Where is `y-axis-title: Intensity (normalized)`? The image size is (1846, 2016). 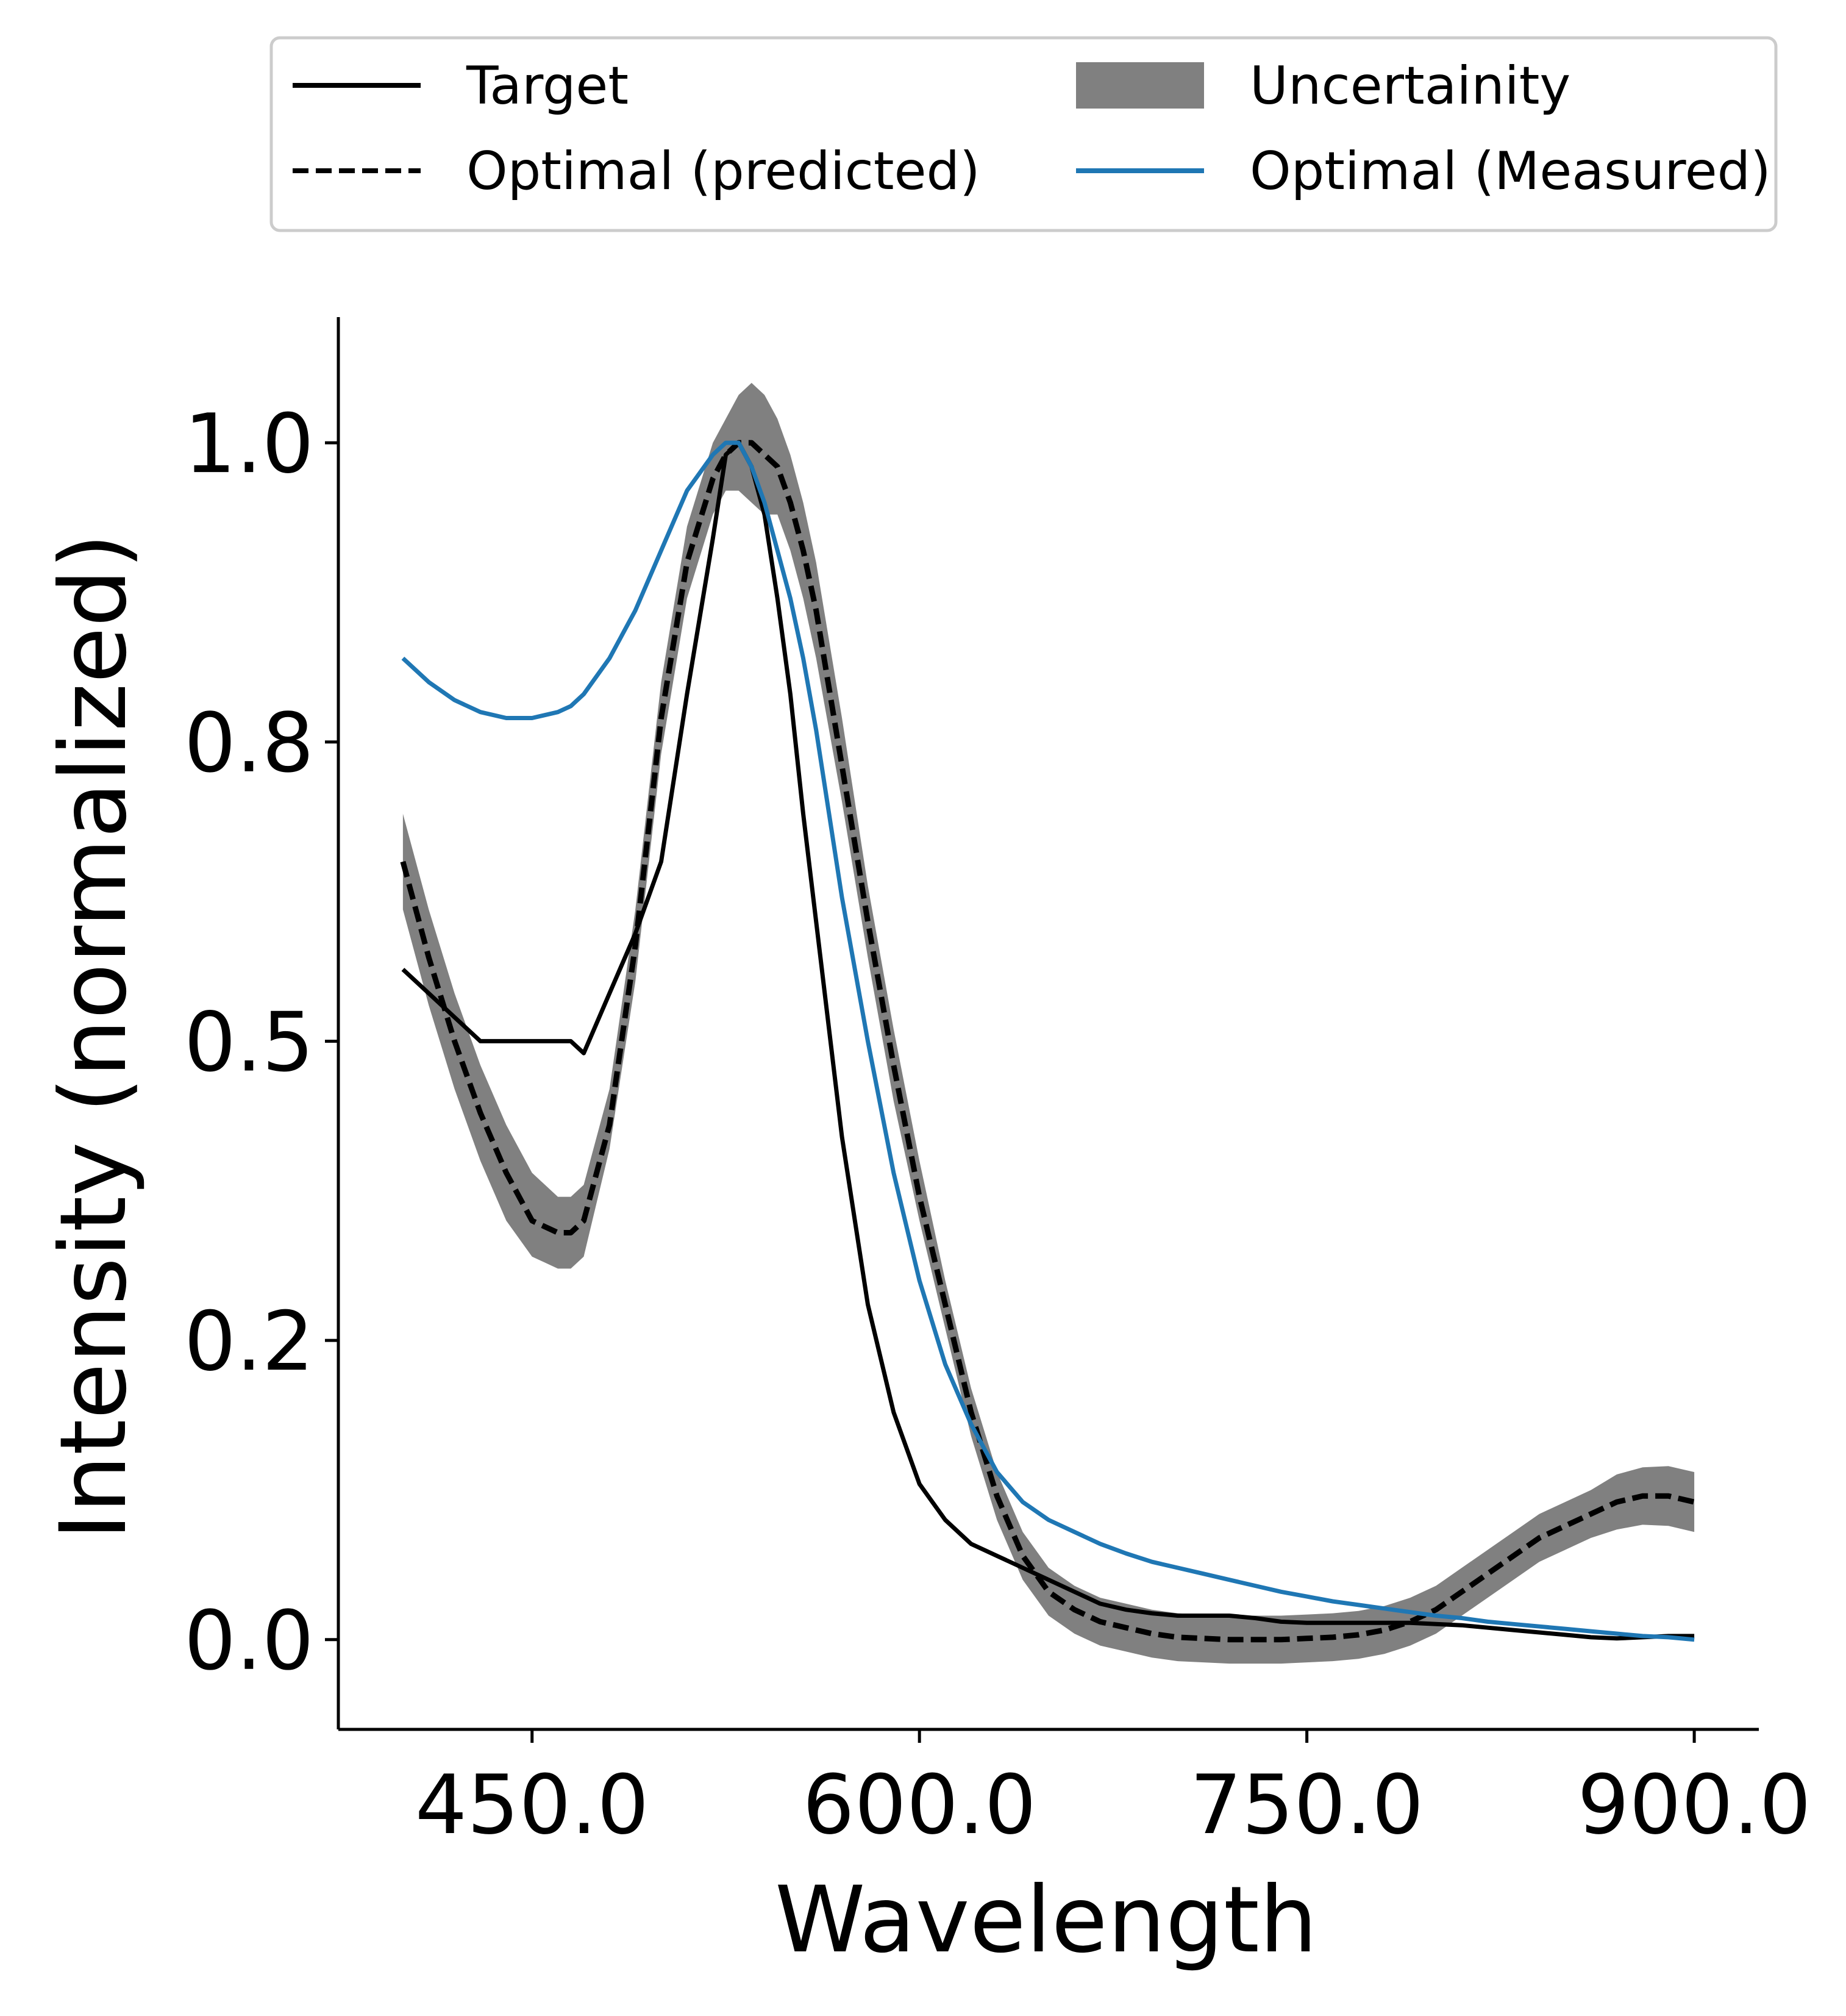 y-axis-title: Intensity (normalized) is located at coordinates (94, 1036).